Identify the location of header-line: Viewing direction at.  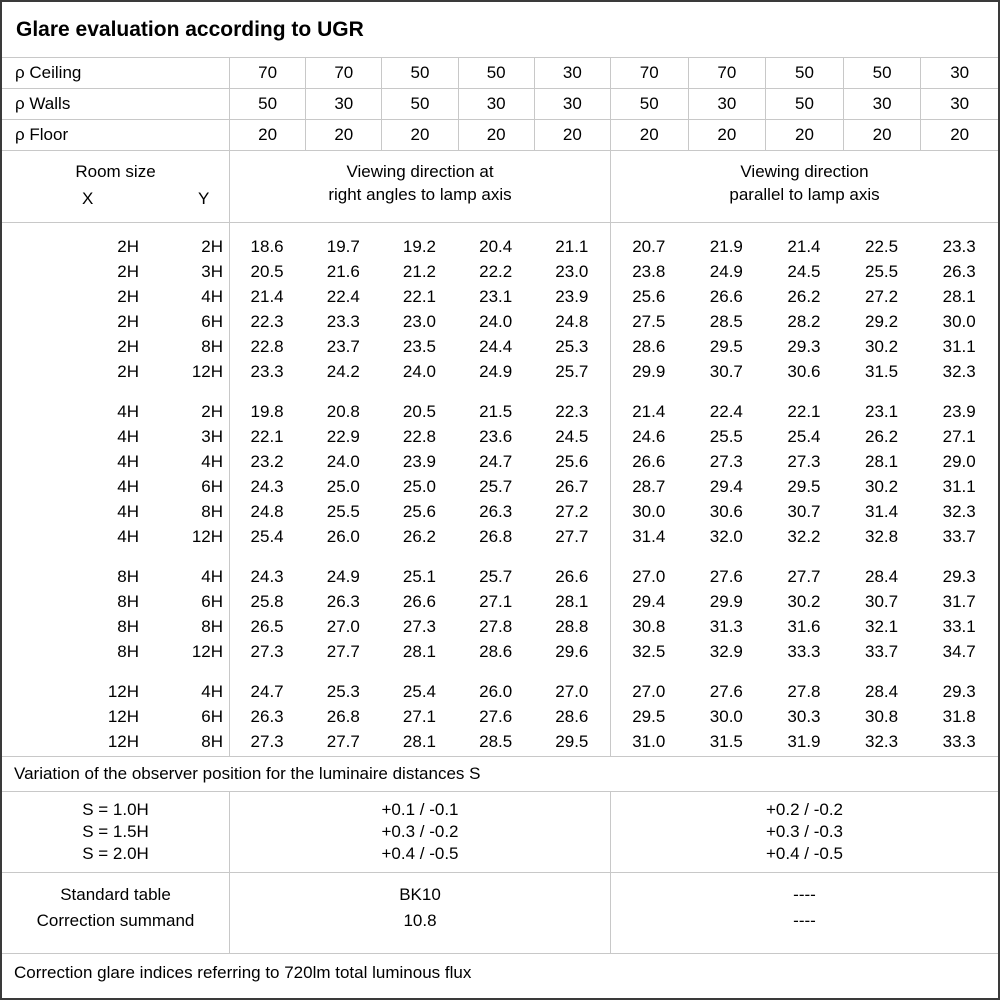
(420, 171).